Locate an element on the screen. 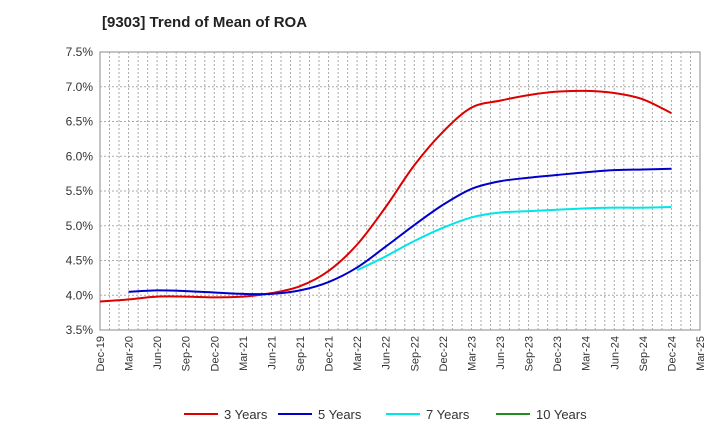 Image resolution: width=720 pixels, height=440 pixels. y-tick-label: 5.5% is located at coordinates (80, 191).